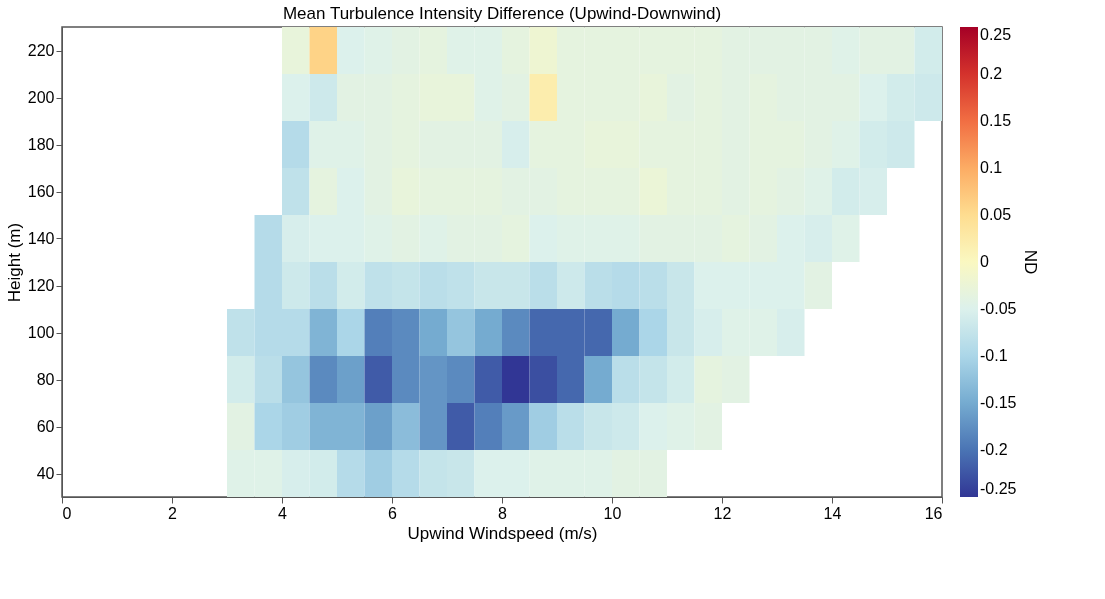 The width and height of the screenshot is (1105, 599). What do you see at coordinates (41, 238) in the screenshot?
I see `y-tick-label: 140` at bounding box center [41, 238].